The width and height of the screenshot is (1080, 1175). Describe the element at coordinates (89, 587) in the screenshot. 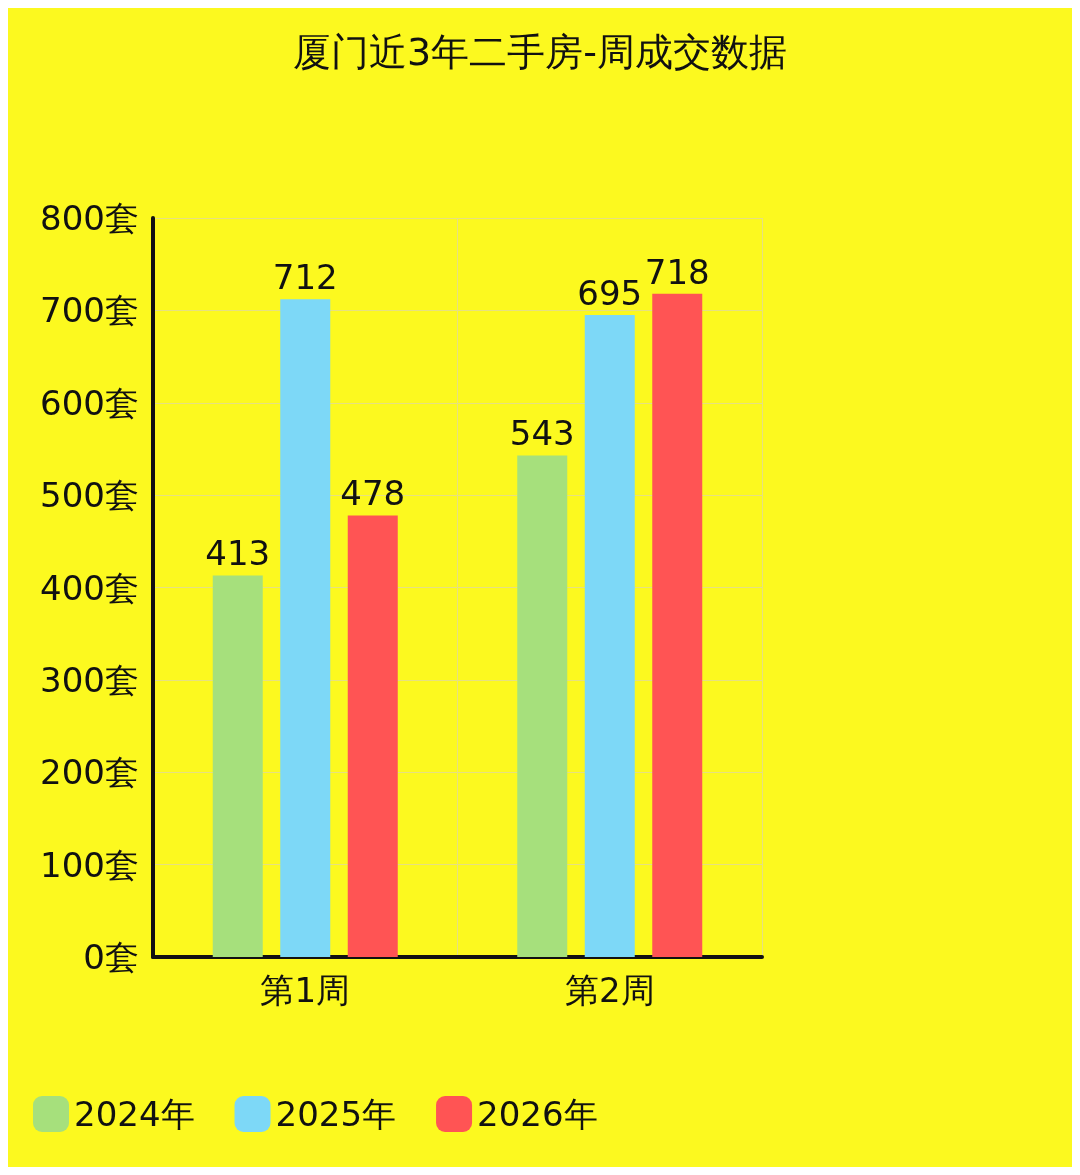

I see `y-tick-label: 400套` at that location.